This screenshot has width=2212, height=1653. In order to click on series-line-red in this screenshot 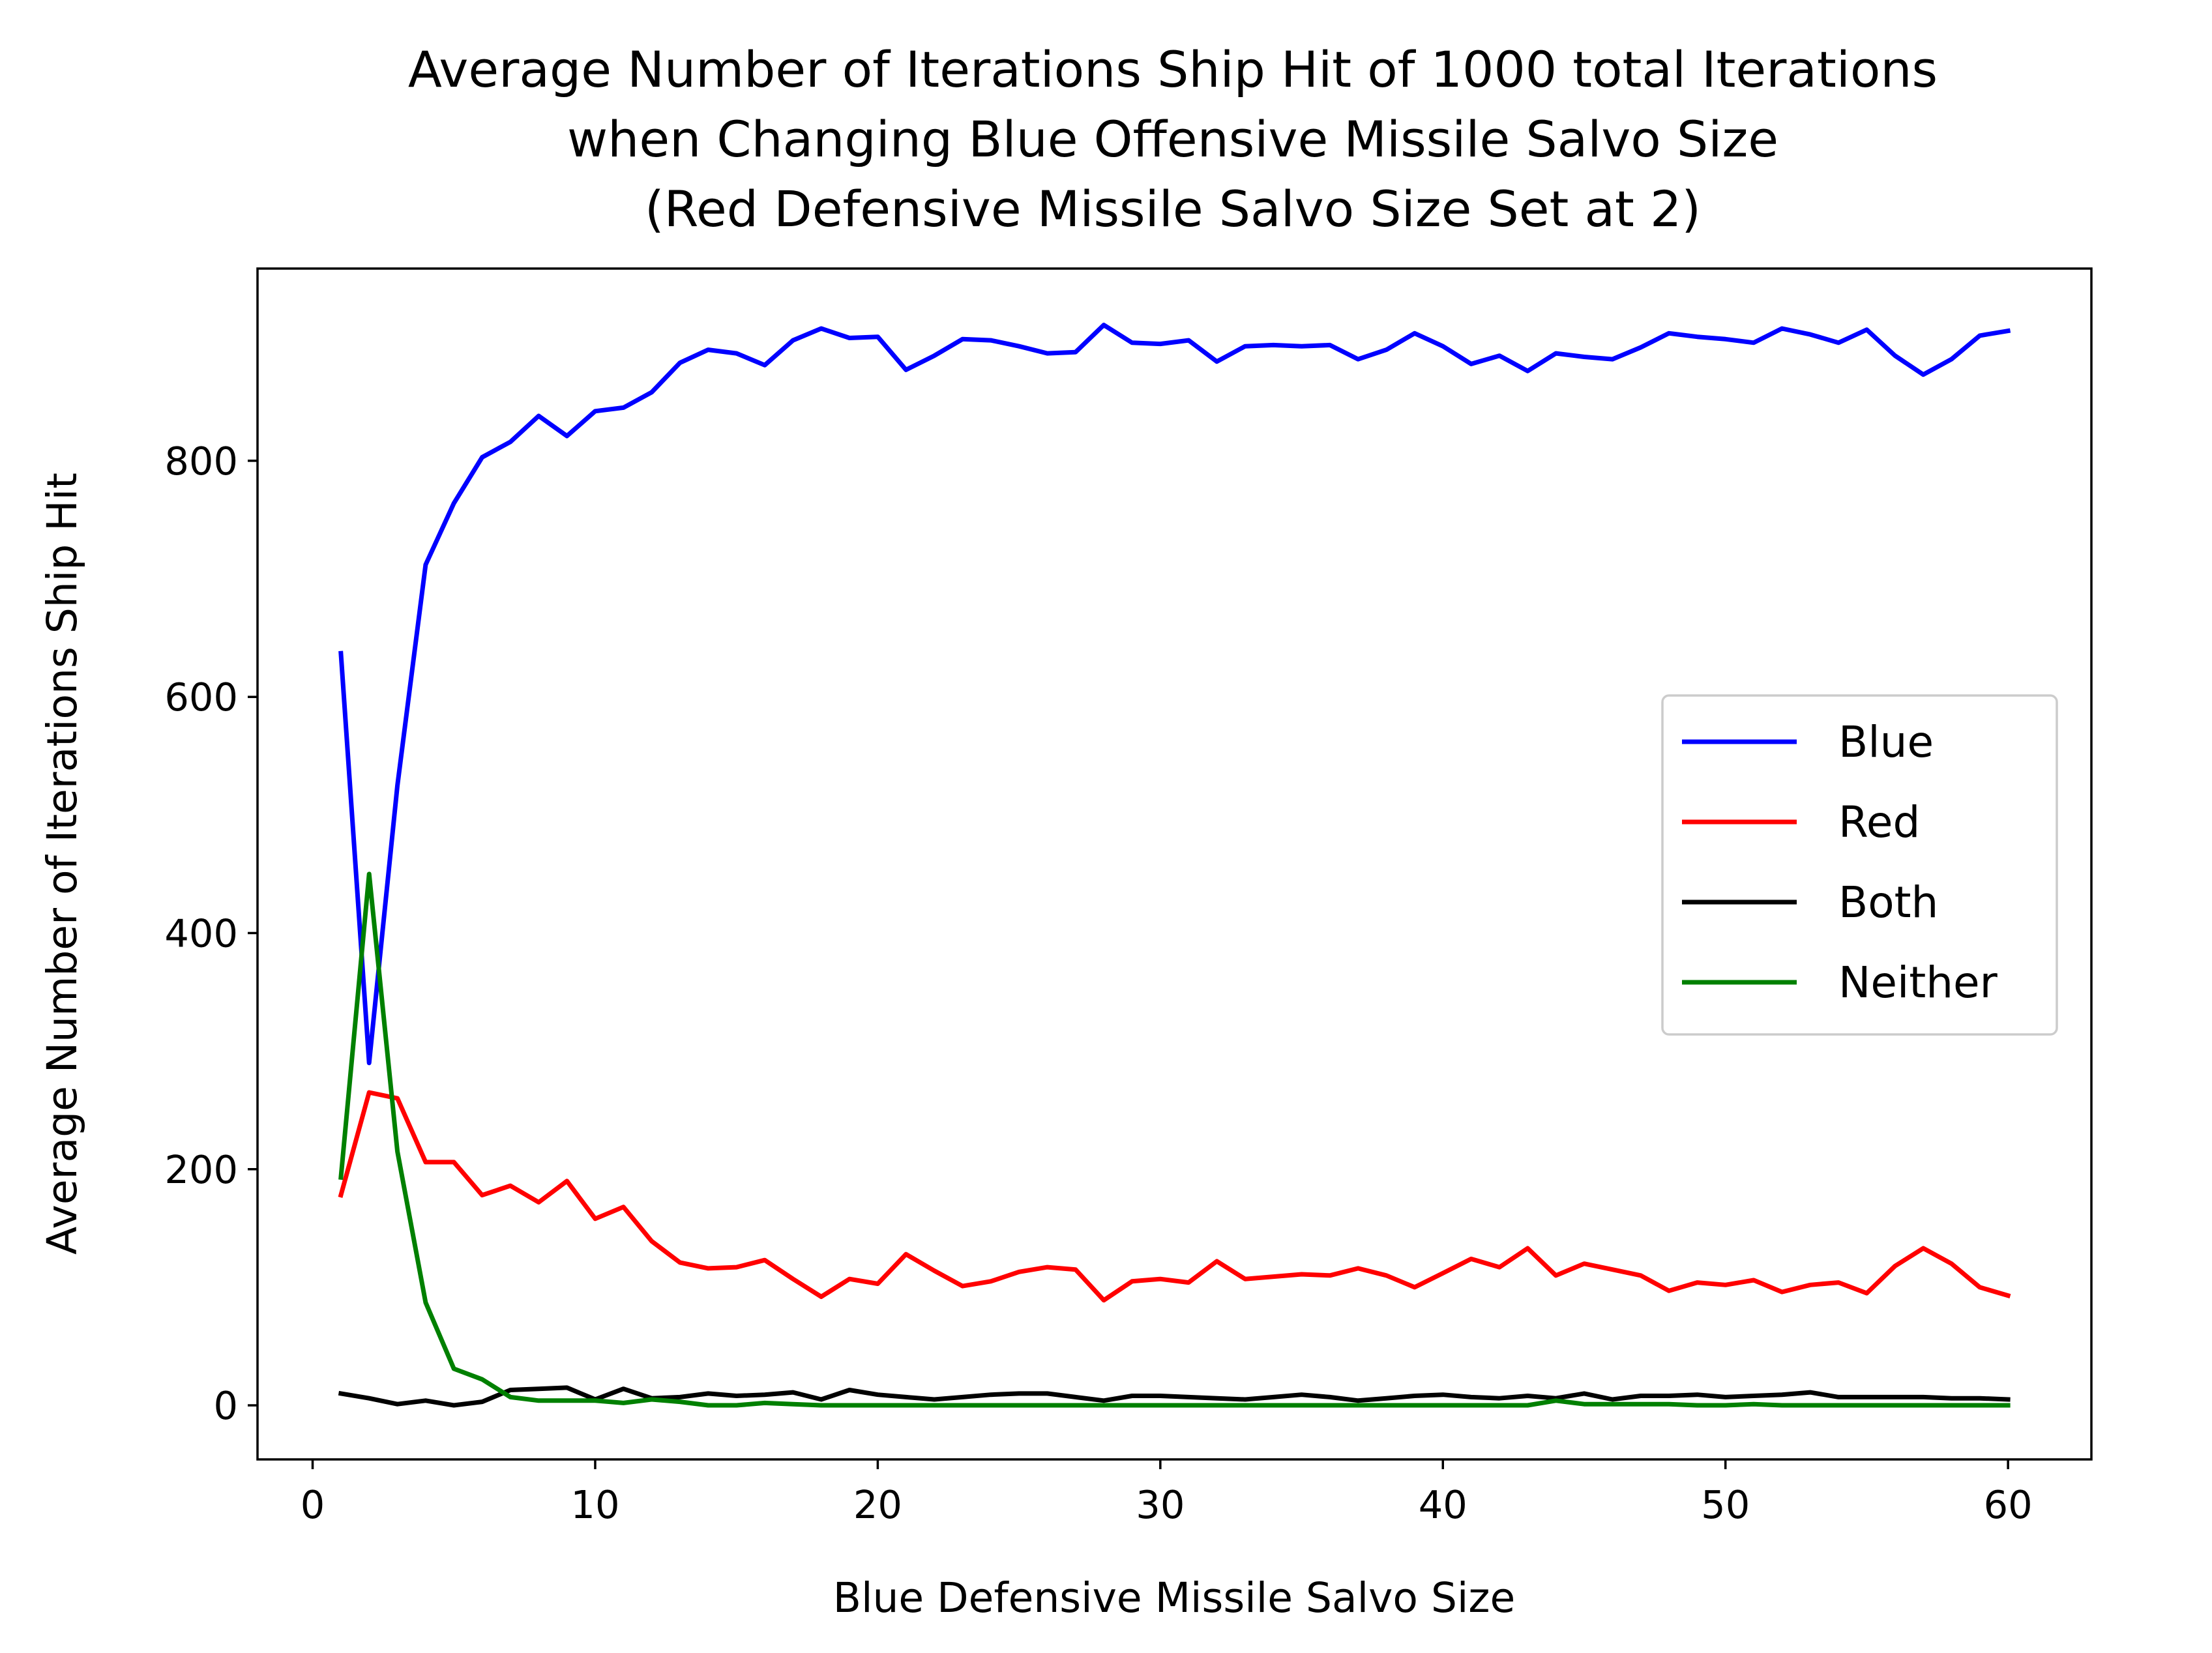, I will do `click(1174, 1196)`.